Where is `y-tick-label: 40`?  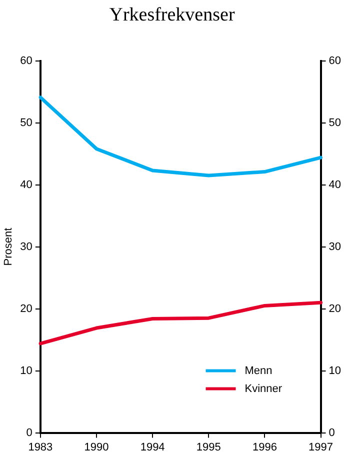
y-tick-label: 40 is located at coordinates (26, 184).